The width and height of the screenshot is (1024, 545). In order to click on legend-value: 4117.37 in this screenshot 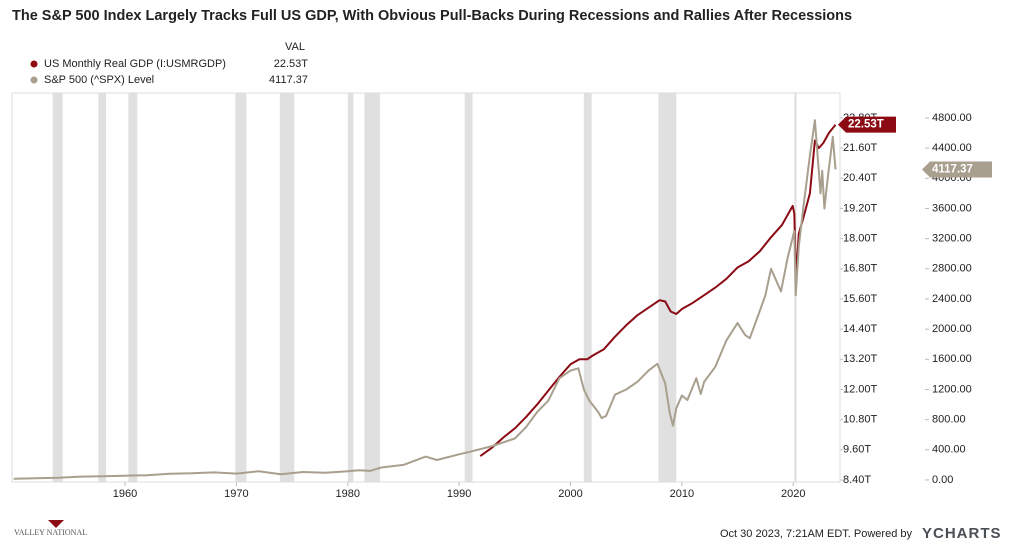, I will do `click(288, 80)`.